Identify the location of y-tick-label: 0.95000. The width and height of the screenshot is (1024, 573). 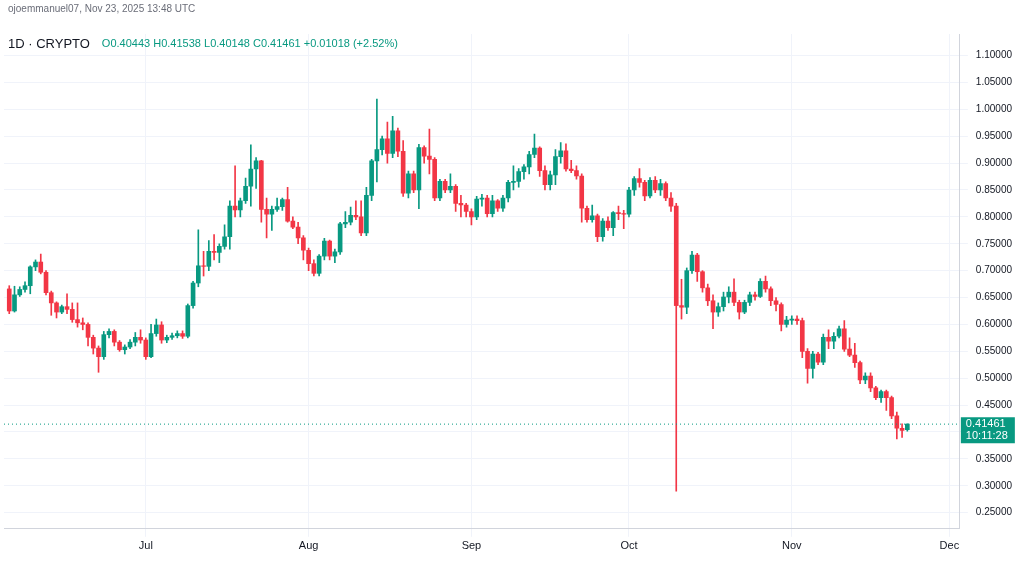
(994, 135).